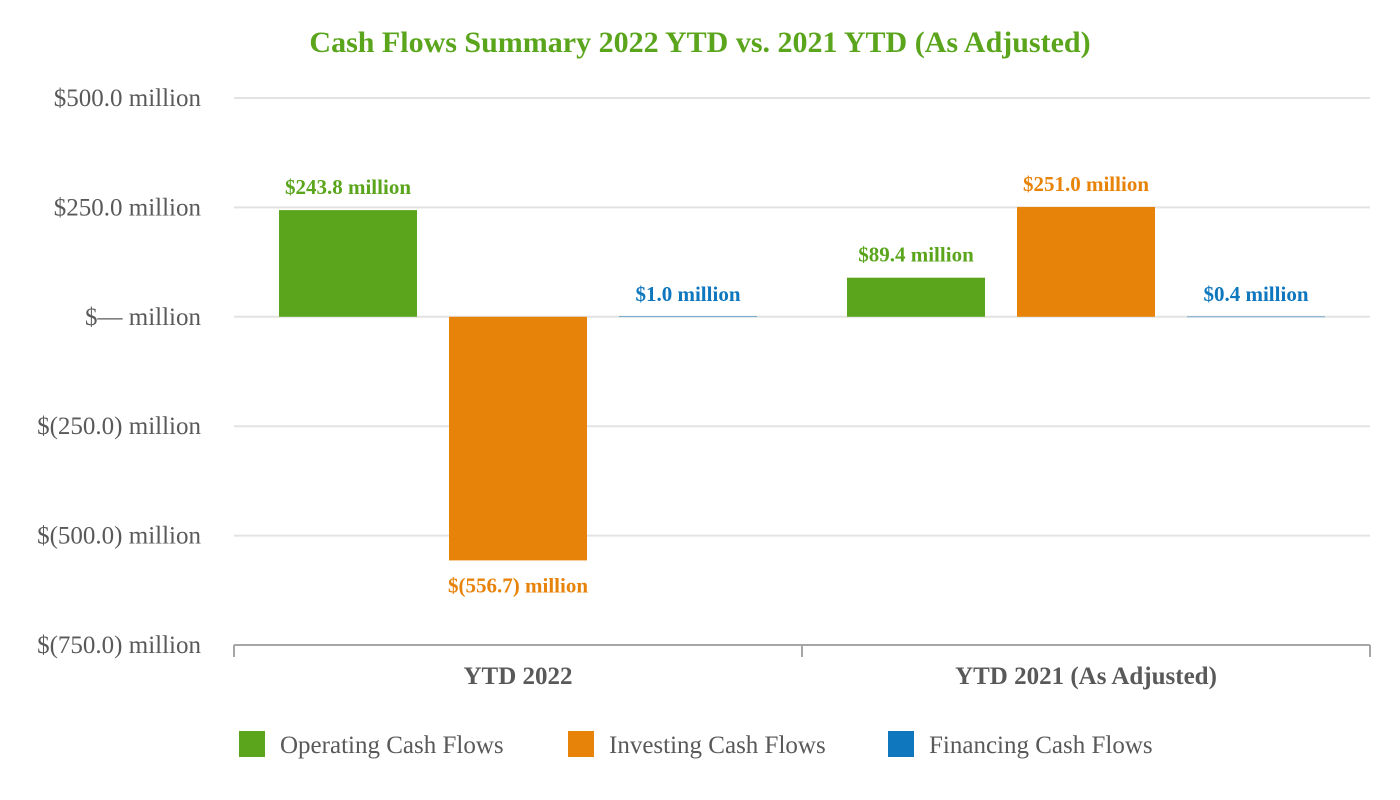 This screenshot has height=800, width=1400. Describe the element at coordinates (1255, 294) in the screenshot. I see `data-label: $0.4 million` at that location.